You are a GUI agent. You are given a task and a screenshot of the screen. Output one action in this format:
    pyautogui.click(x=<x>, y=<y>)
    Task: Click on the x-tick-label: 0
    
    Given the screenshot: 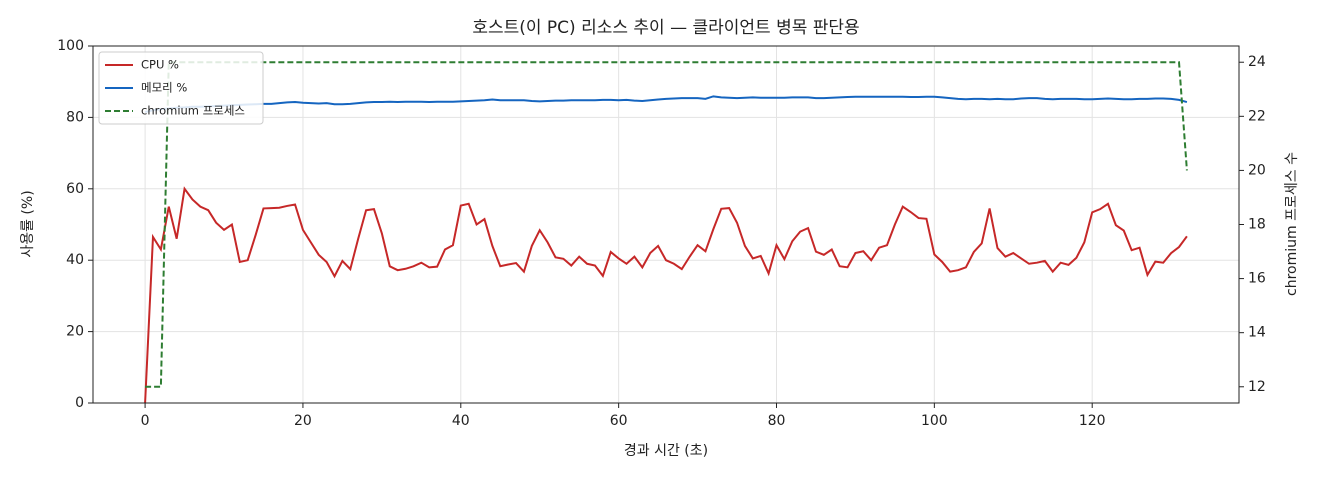 What is the action you would take?
    pyautogui.click(x=145, y=421)
    